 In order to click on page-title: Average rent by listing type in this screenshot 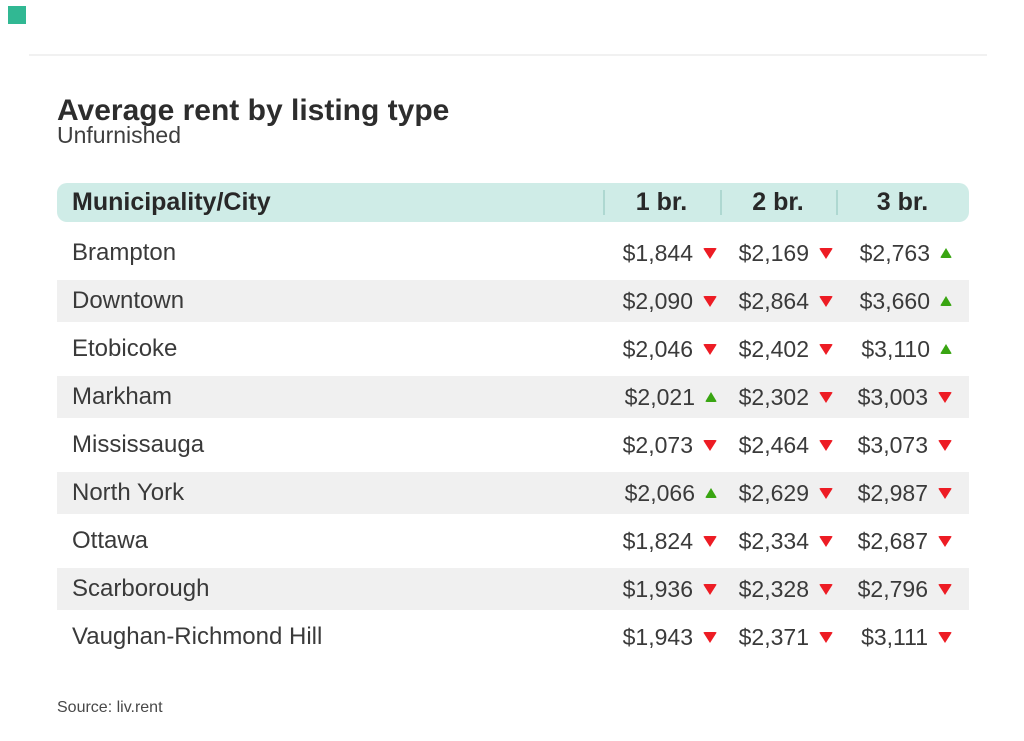, I will do `click(253, 111)`.